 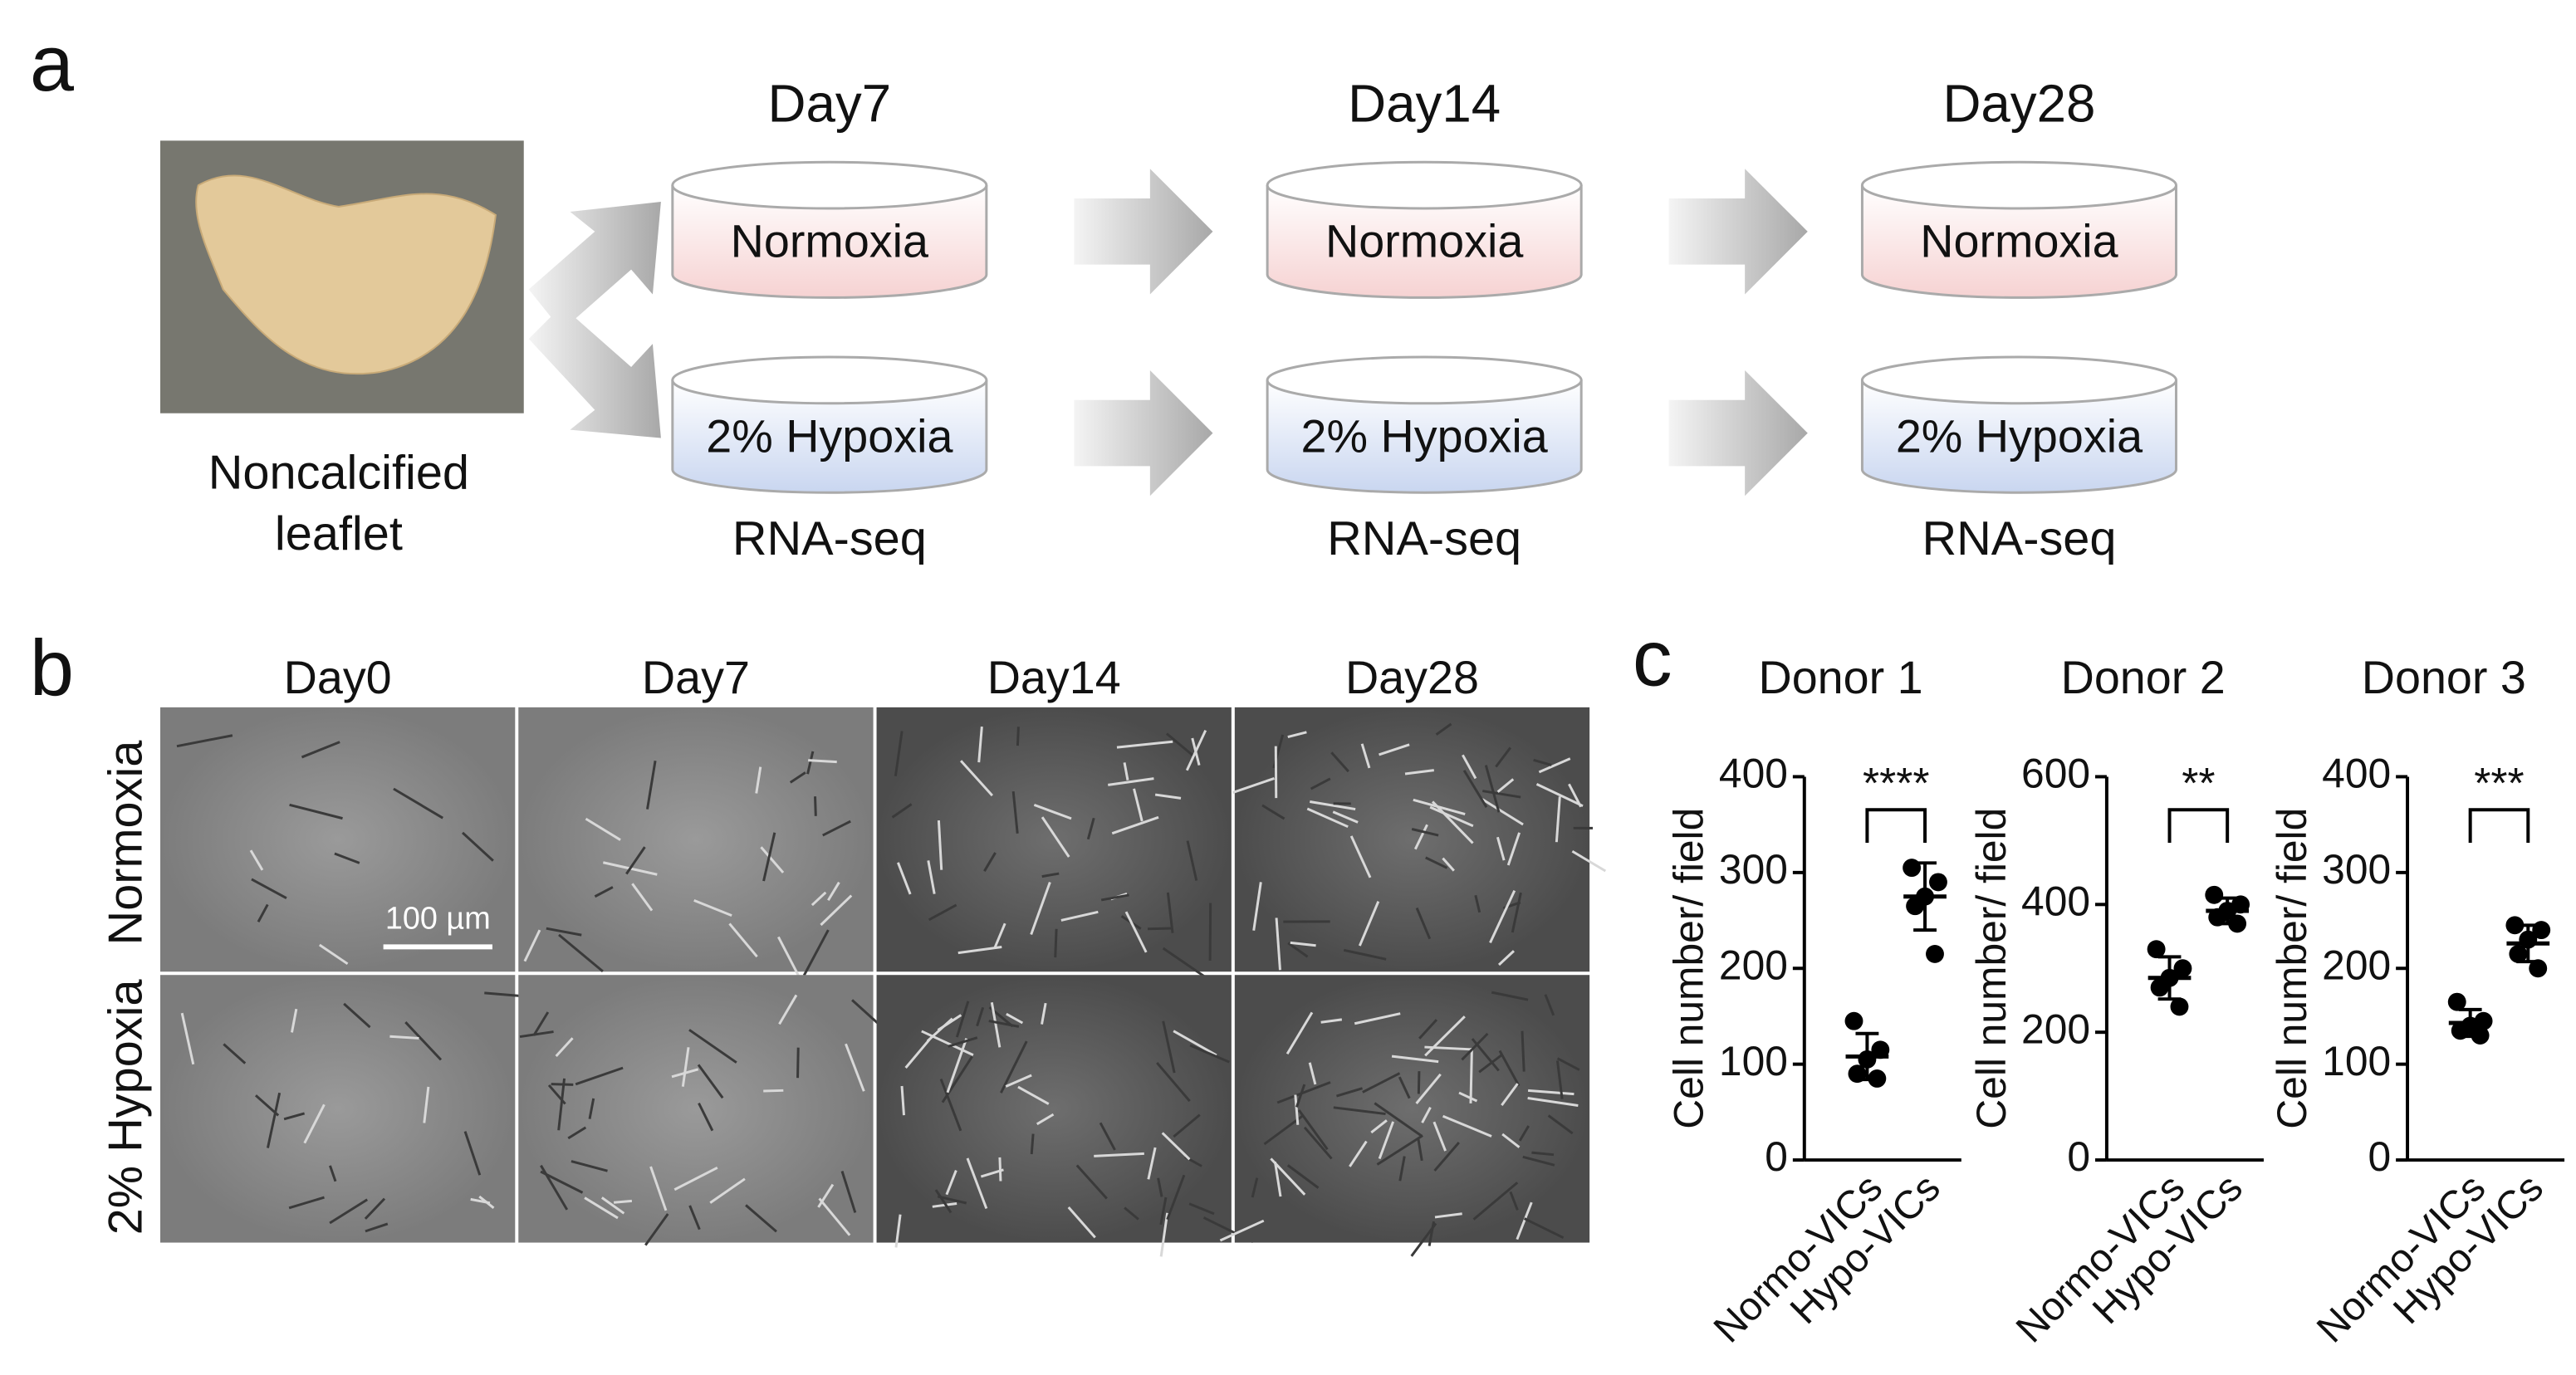 What do you see at coordinates (2019, 242) in the screenshot?
I see `dish` at bounding box center [2019, 242].